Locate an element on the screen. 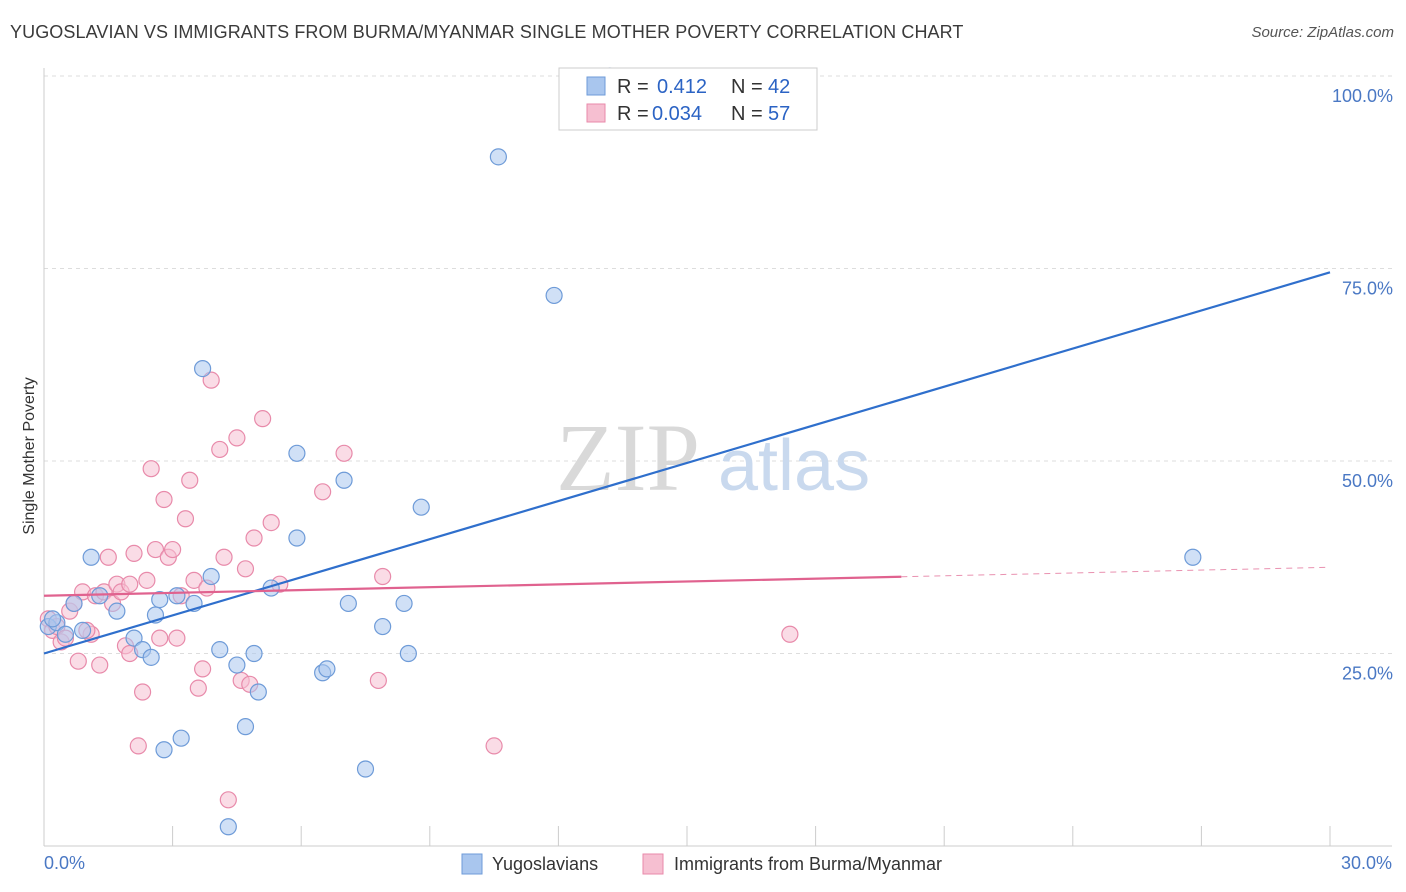  y-tick-label-50: 50.0% is located at coordinates (1367, 481).